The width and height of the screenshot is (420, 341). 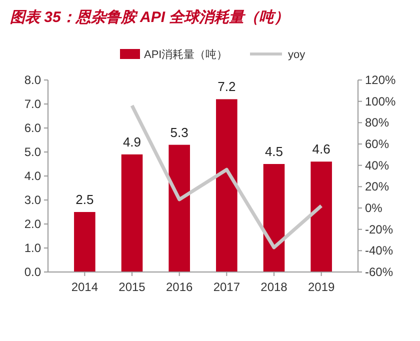 I want to click on x-tick-label: 2014, so click(x=84, y=287).